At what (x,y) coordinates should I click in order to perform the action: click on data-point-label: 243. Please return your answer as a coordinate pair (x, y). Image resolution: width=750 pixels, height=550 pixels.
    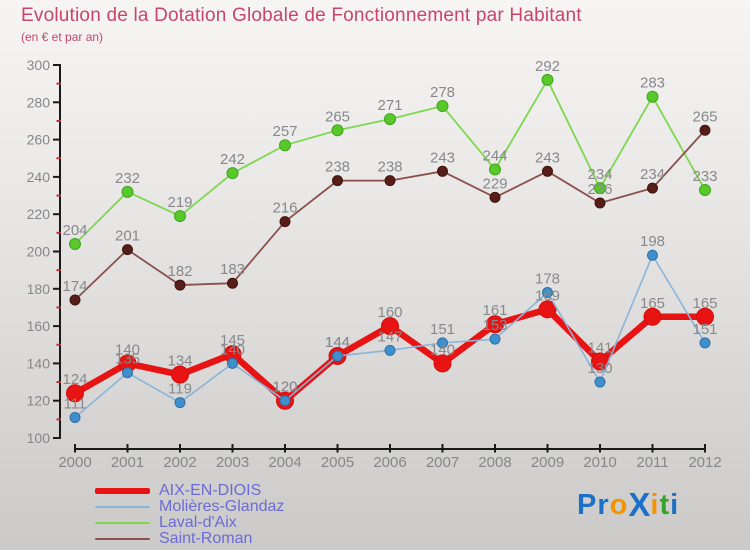
    Looking at the image, I should click on (547, 157).